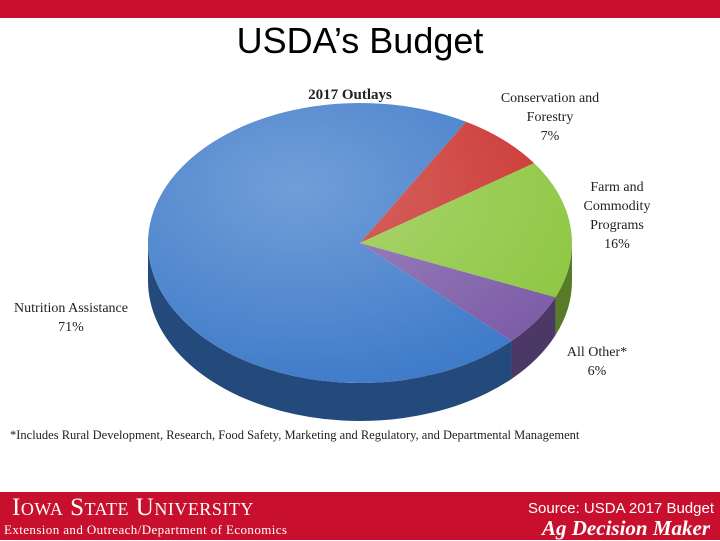  I want to click on slice-name-line: Farm and, so click(616, 187).